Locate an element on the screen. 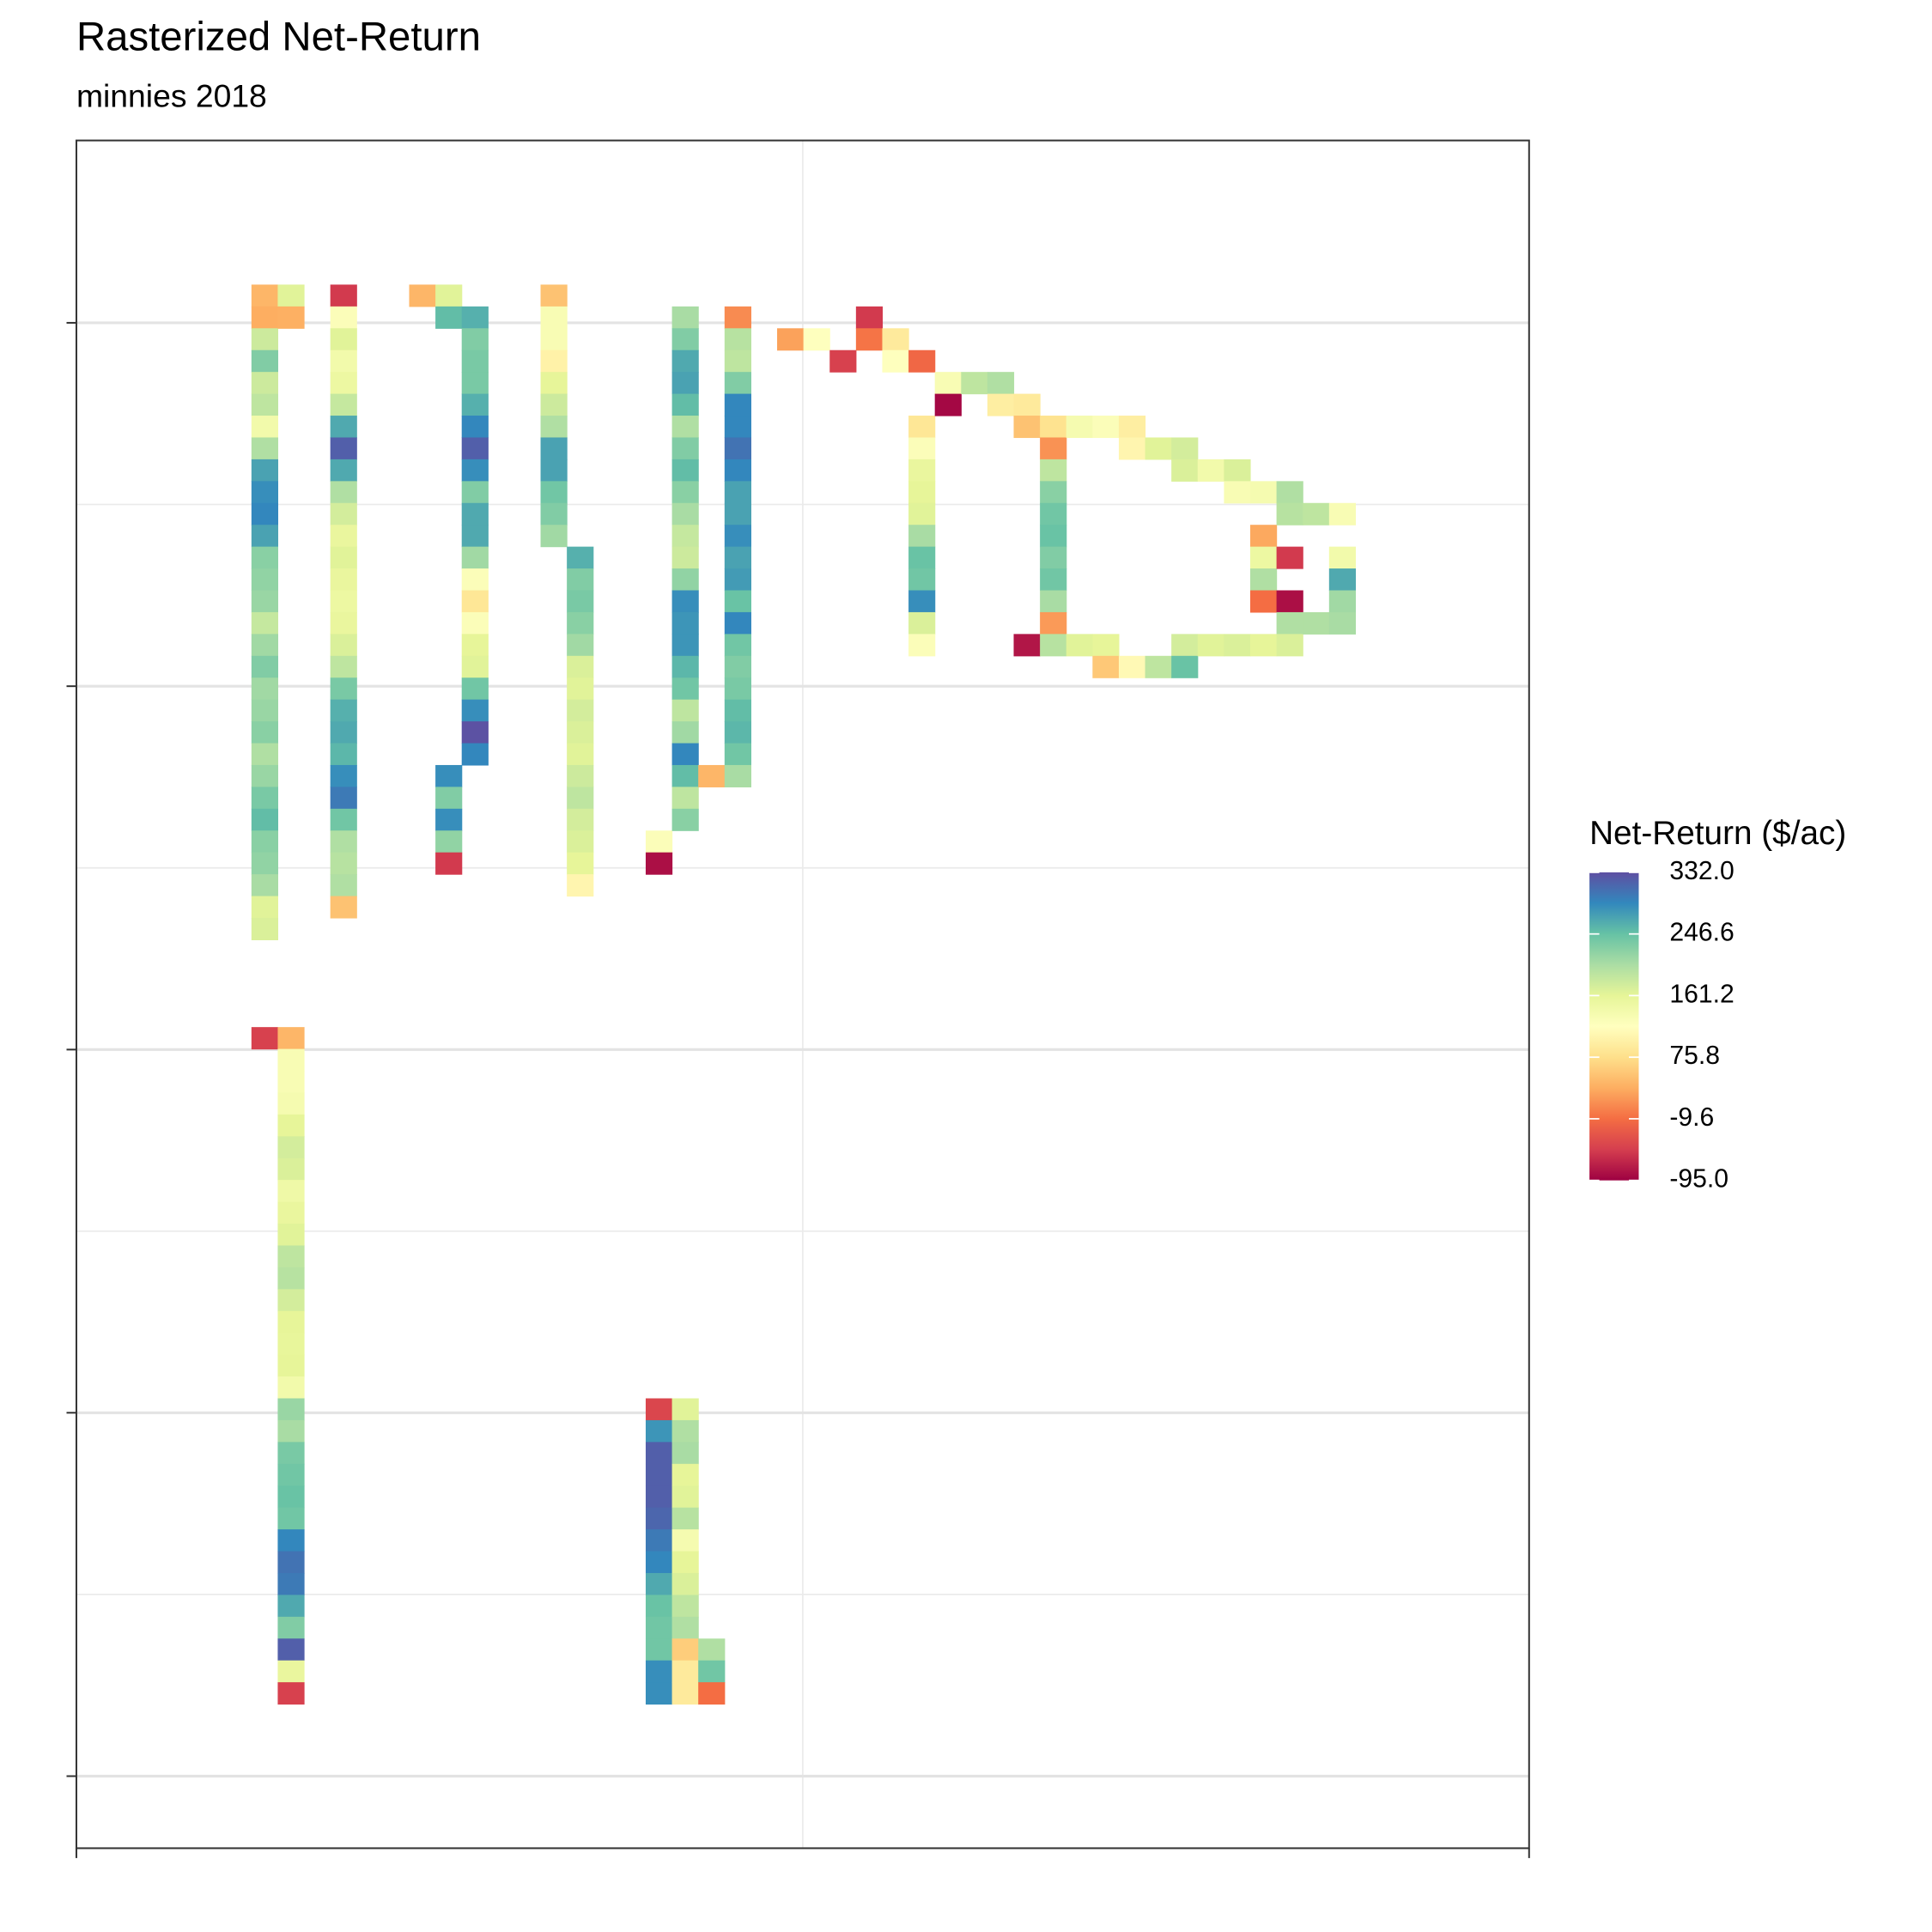 Image resolution: width=1932 pixels, height=1932 pixels. chart-title: Rasterized Net-Return is located at coordinates (279, 36).